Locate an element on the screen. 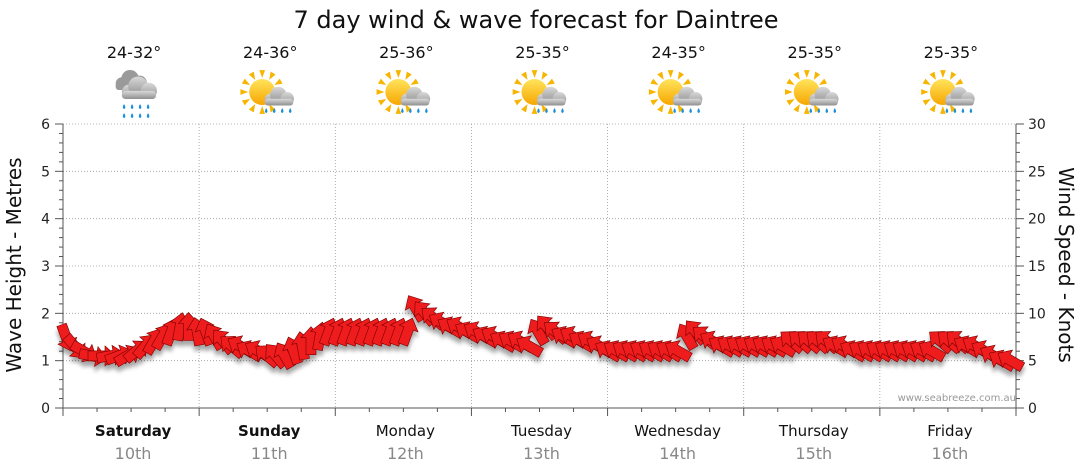 The height and width of the screenshot is (475, 1080). day-date-label: 13th is located at coordinates (541, 453).